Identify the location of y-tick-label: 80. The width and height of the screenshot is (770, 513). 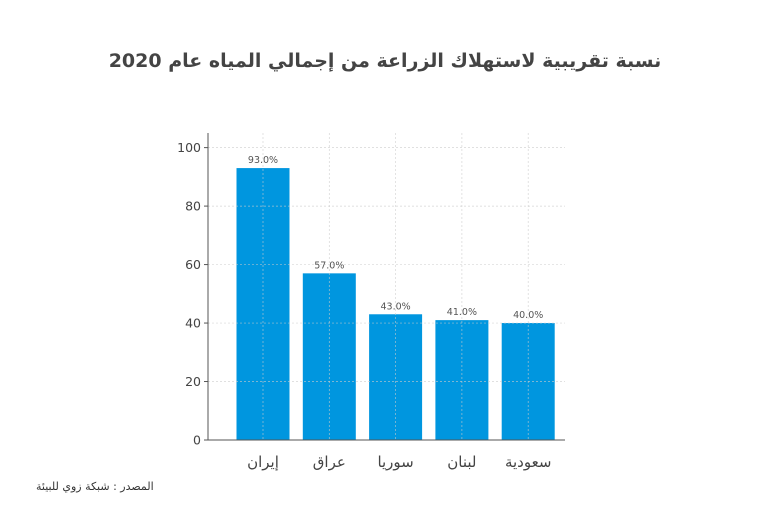
(193, 206).